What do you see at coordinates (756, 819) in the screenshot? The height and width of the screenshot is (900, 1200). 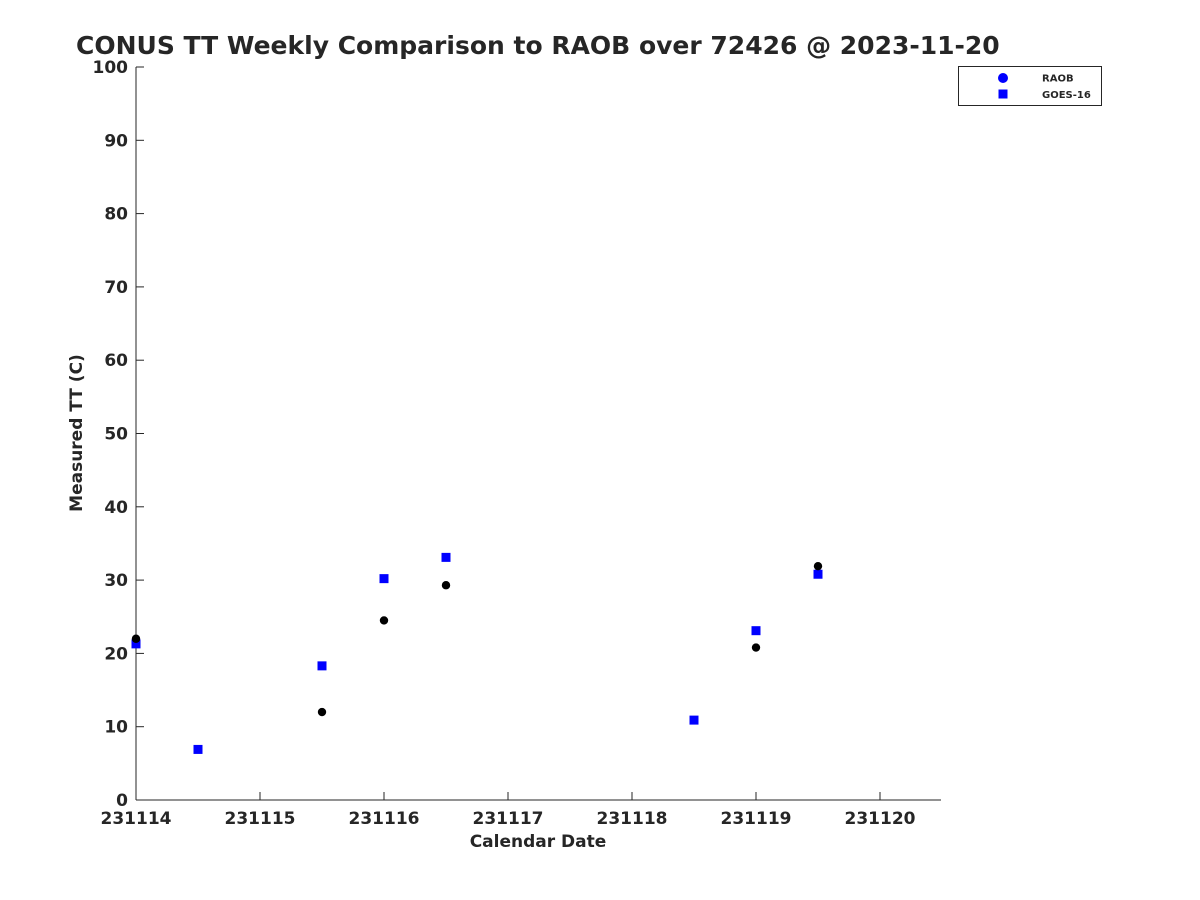 I see `x-tick-label: 231119` at bounding box center [756, 819].